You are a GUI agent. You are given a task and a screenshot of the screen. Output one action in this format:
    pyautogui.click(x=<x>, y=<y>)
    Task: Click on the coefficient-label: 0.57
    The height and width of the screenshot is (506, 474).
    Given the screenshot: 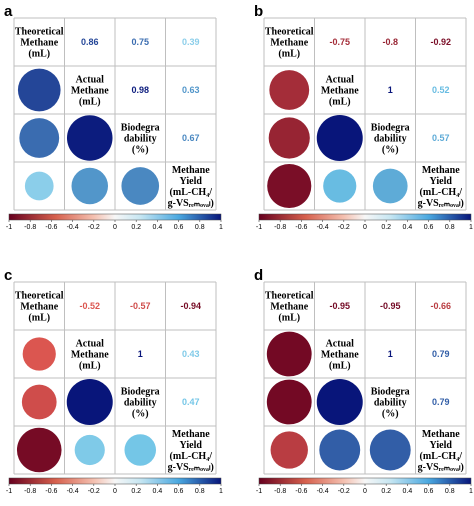 What is the action you would take?
    pyautogui.click(x=441, y=138)
    